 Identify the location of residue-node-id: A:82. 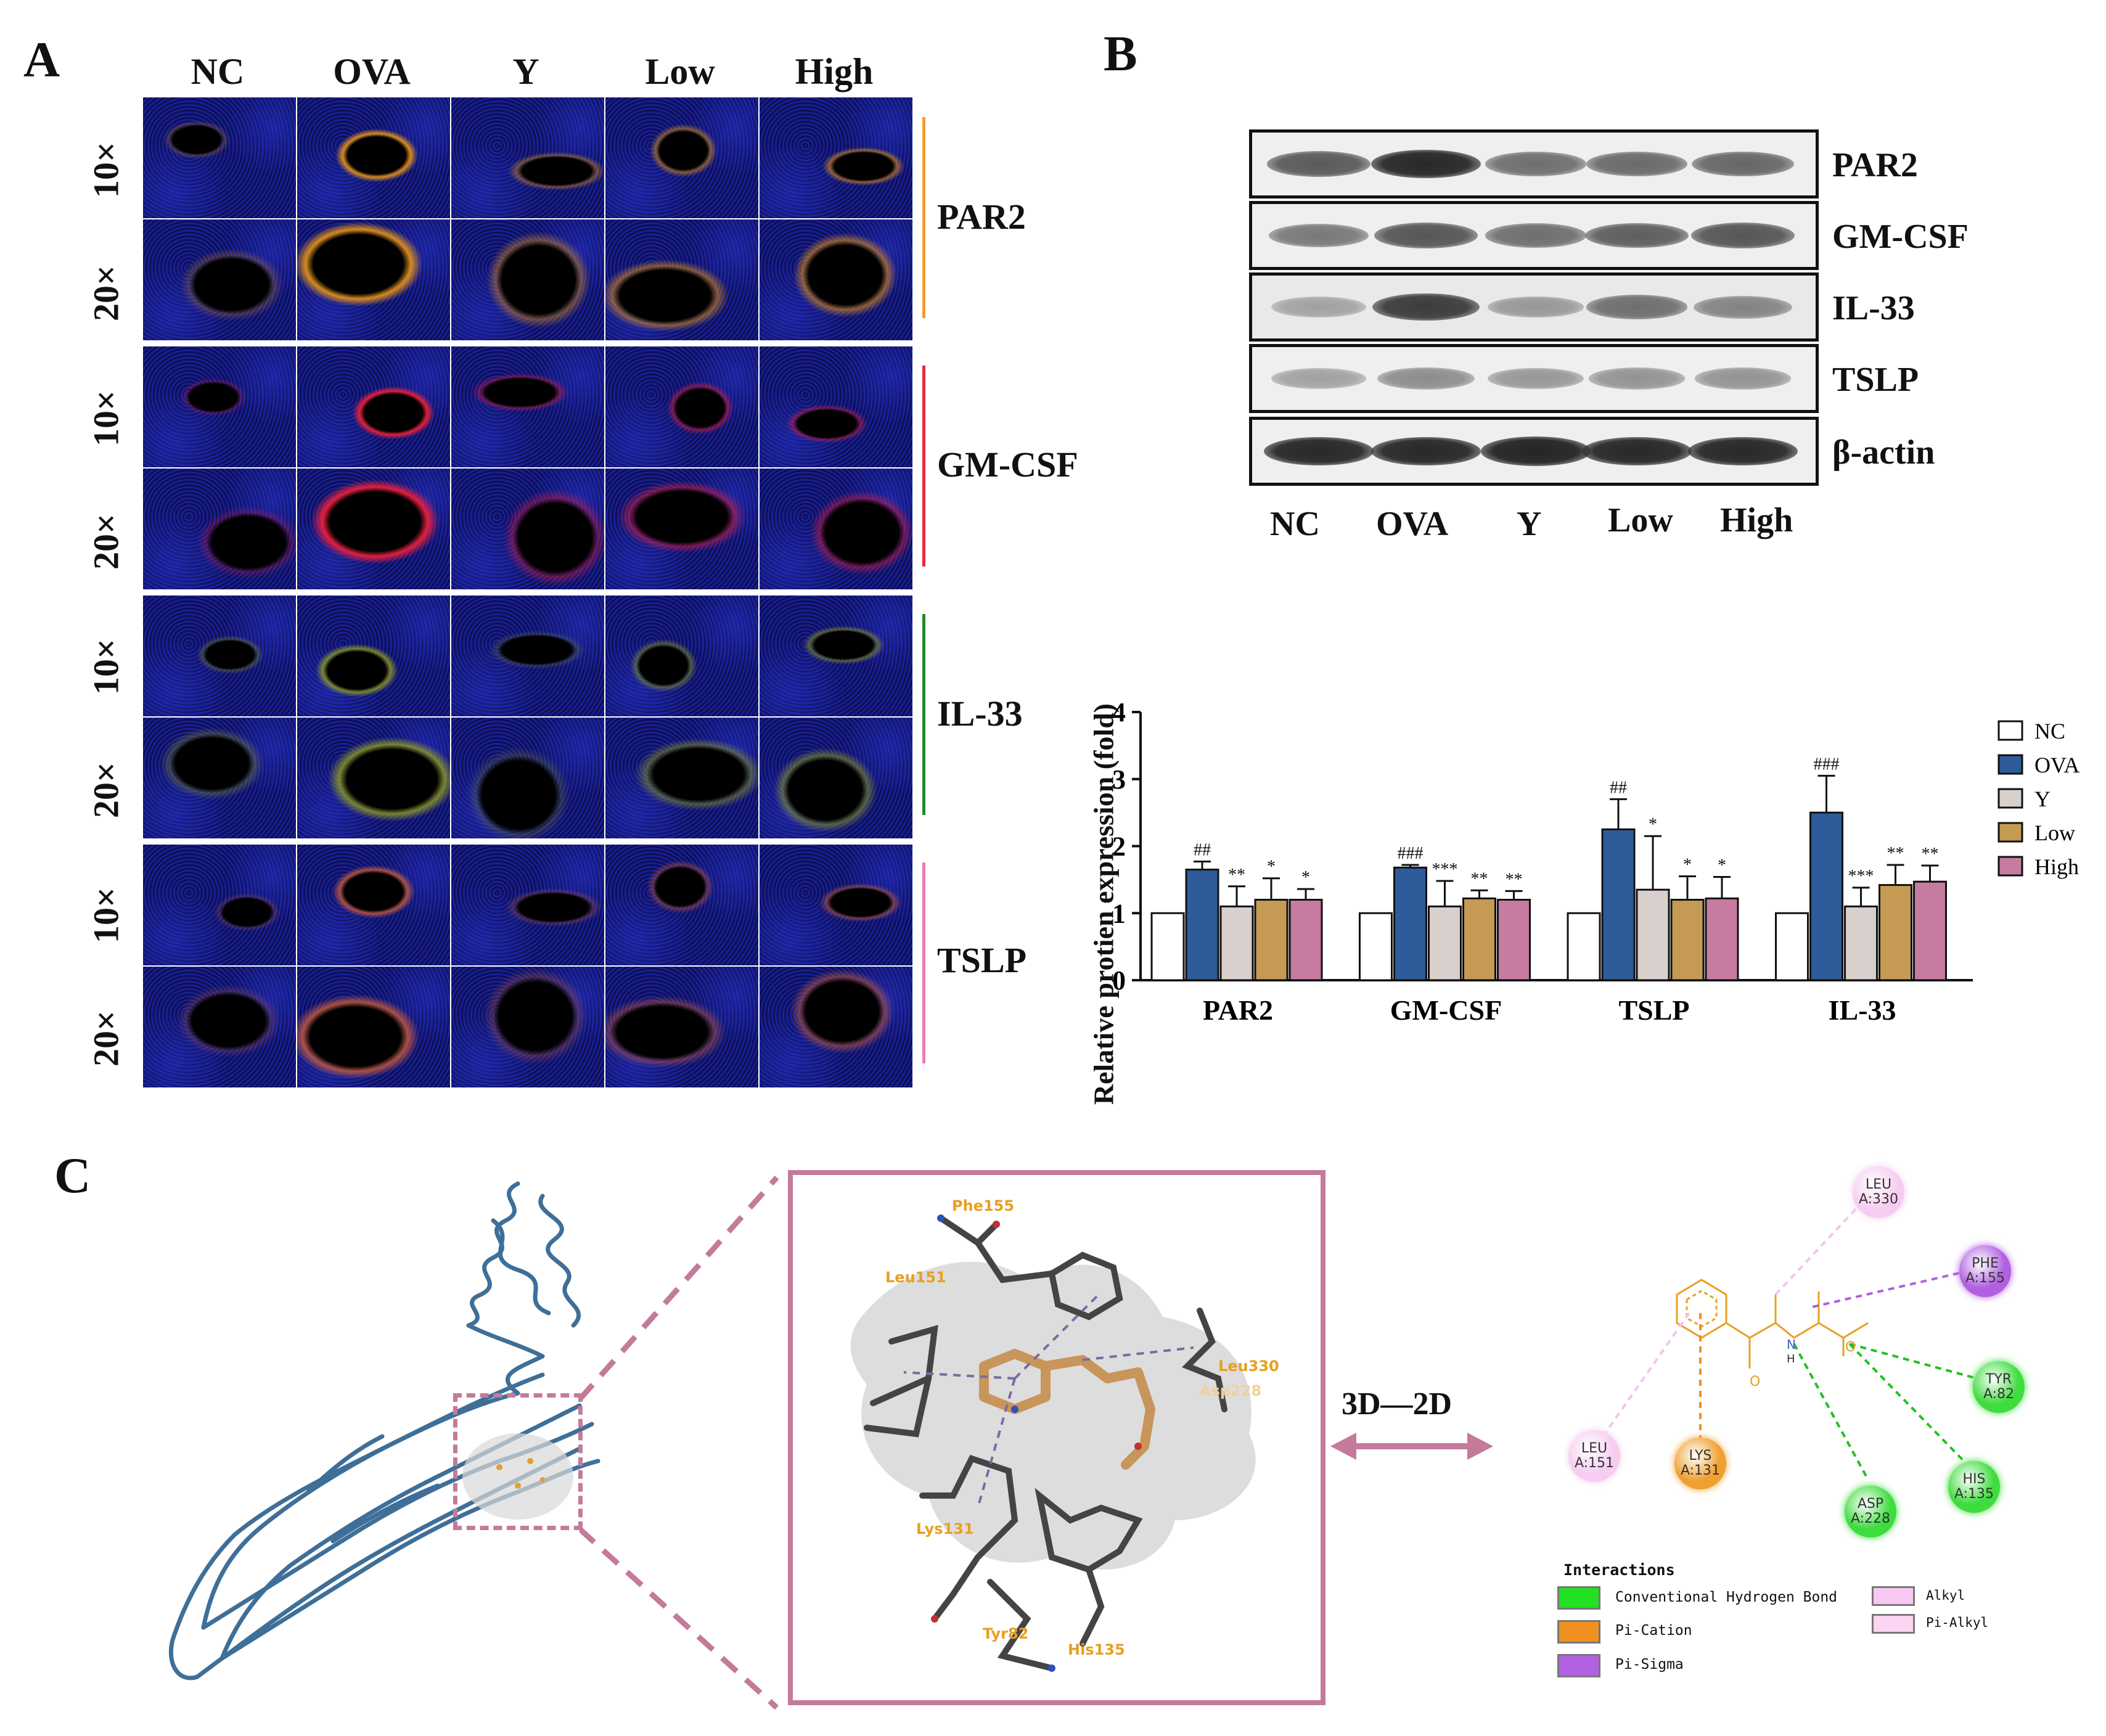
(1999, 1394).